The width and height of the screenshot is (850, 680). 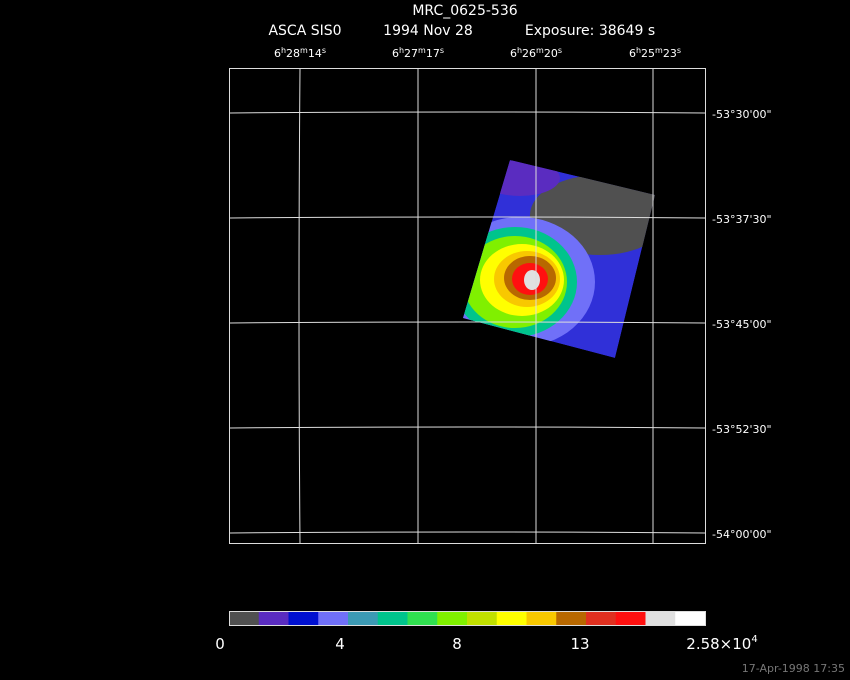 I want to click on value: 27, so click(x=411, y=53).